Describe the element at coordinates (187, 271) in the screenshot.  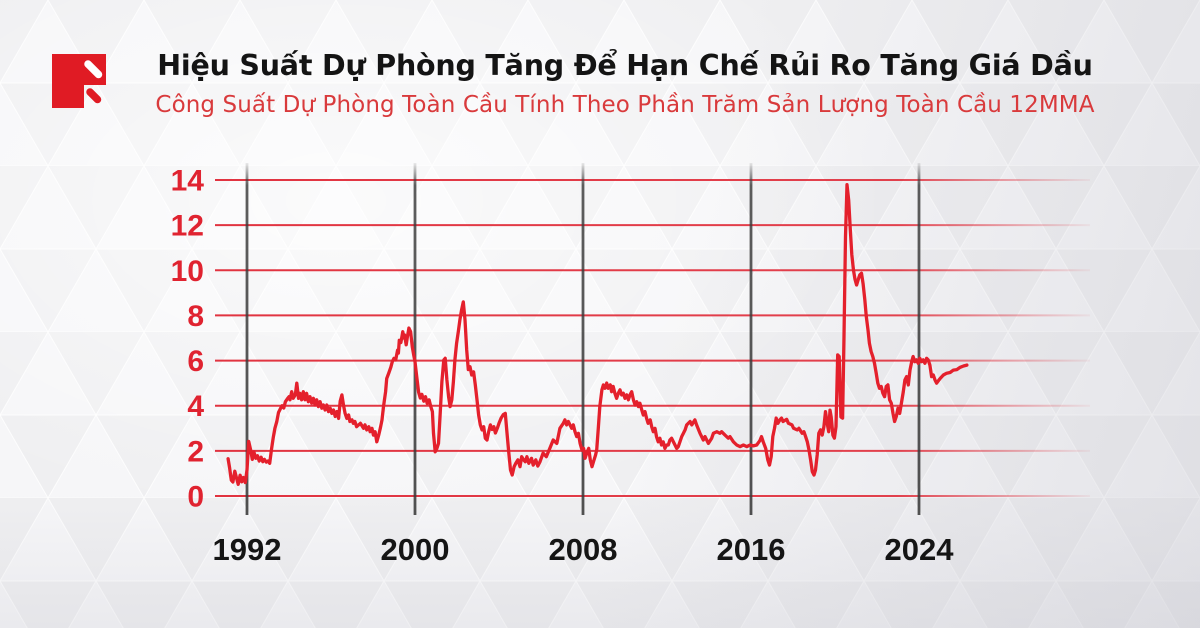
I see `y-tick-label: 10` at that location.